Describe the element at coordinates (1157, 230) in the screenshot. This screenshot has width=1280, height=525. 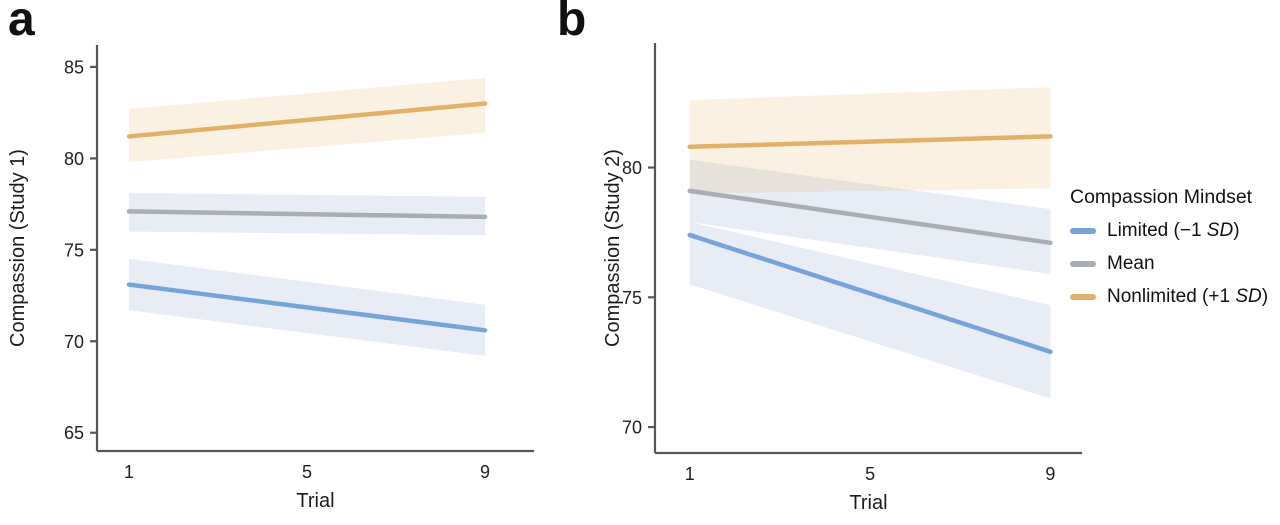
I see `legend-label-limited-text: Limited (−1` at that location.